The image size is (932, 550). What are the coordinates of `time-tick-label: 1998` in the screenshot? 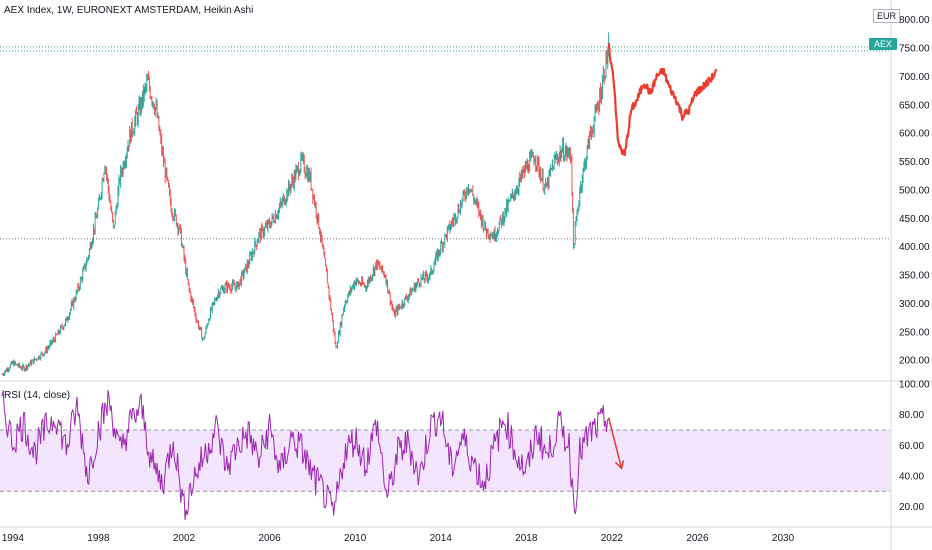 It's located at (98, 538).